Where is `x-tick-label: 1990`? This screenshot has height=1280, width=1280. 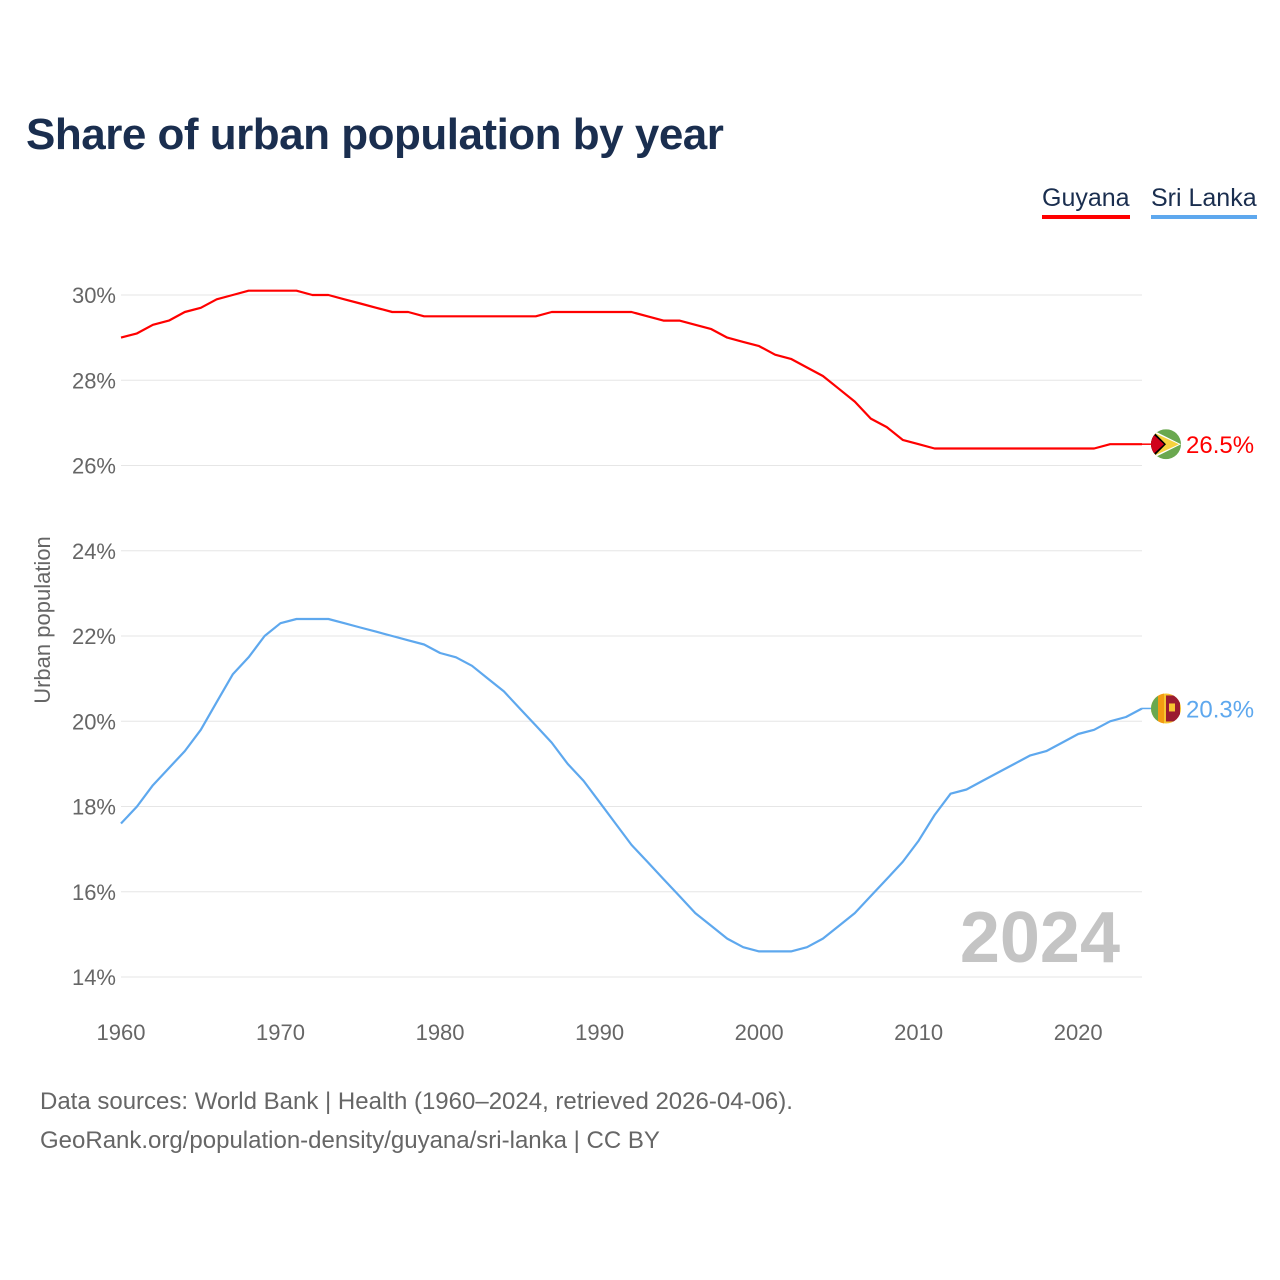 x-tick-label: 1990 is located at coordinates (599, 1032).